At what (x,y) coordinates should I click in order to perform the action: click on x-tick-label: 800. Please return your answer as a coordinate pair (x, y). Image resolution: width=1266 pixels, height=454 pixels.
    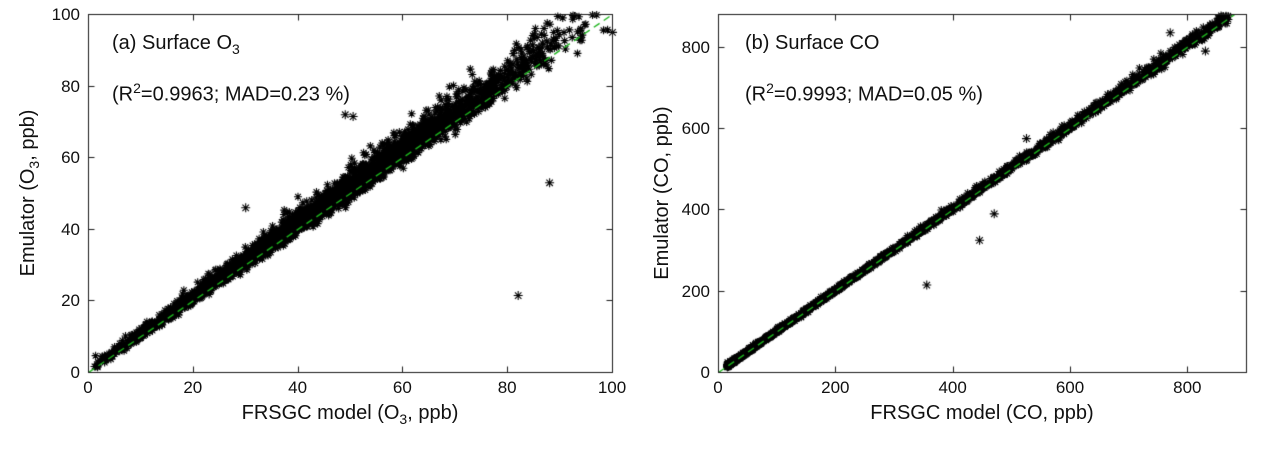
    Looking at the image, I should click on (1187, 387).